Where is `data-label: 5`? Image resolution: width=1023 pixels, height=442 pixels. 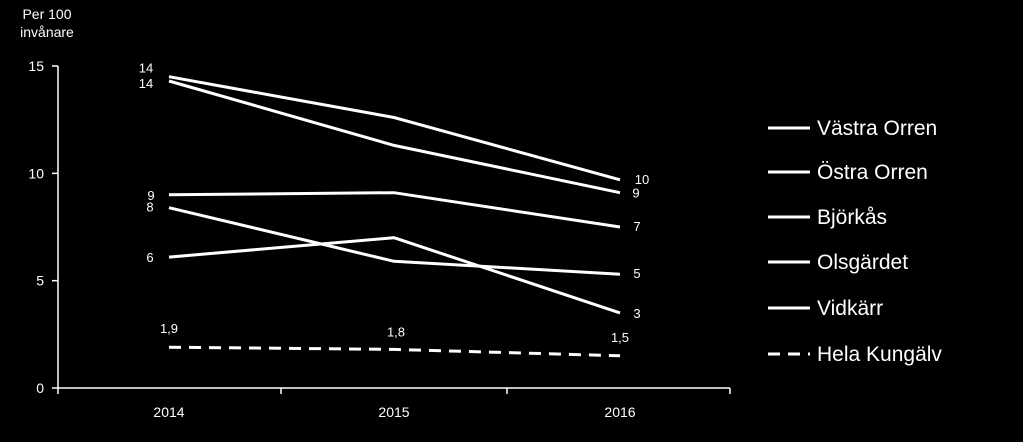
data-label: 5 is located at coordinates (636, 273).